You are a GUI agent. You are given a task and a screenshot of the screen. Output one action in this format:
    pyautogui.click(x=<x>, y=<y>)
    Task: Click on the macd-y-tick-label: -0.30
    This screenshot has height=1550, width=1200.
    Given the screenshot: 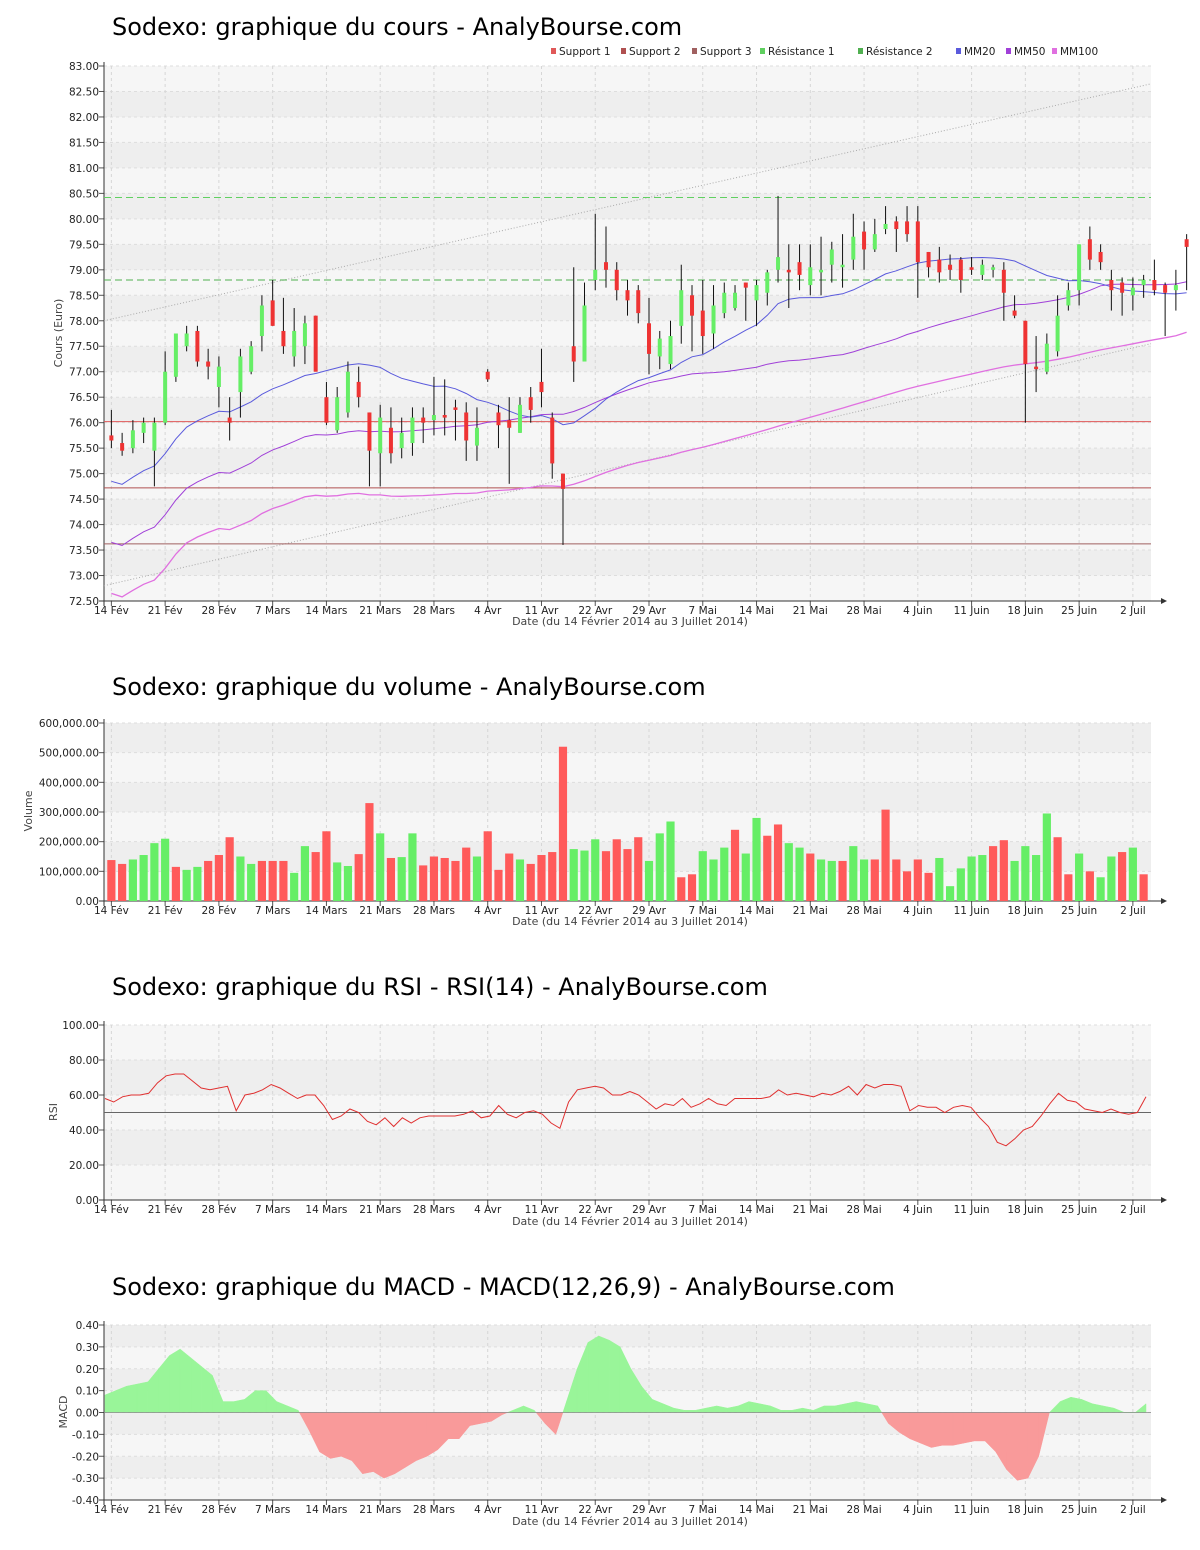 What is the action you would take?
    pyautogui.click(x=85, y=1479)
    